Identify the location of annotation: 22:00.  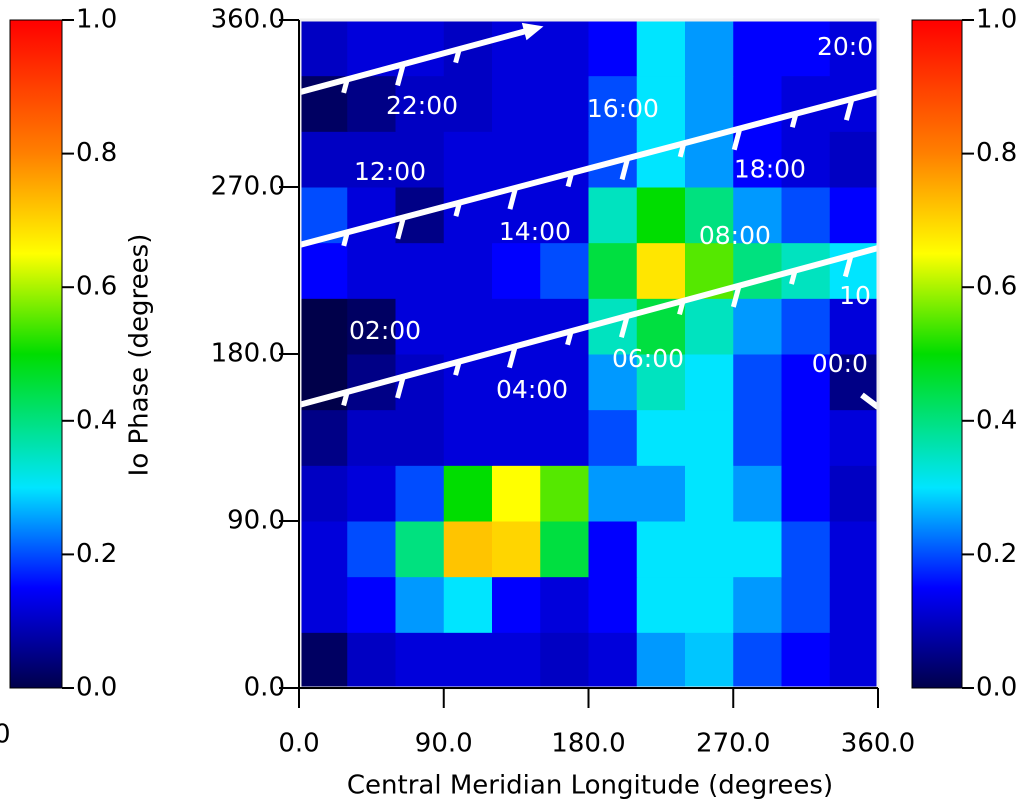
(422, 105).